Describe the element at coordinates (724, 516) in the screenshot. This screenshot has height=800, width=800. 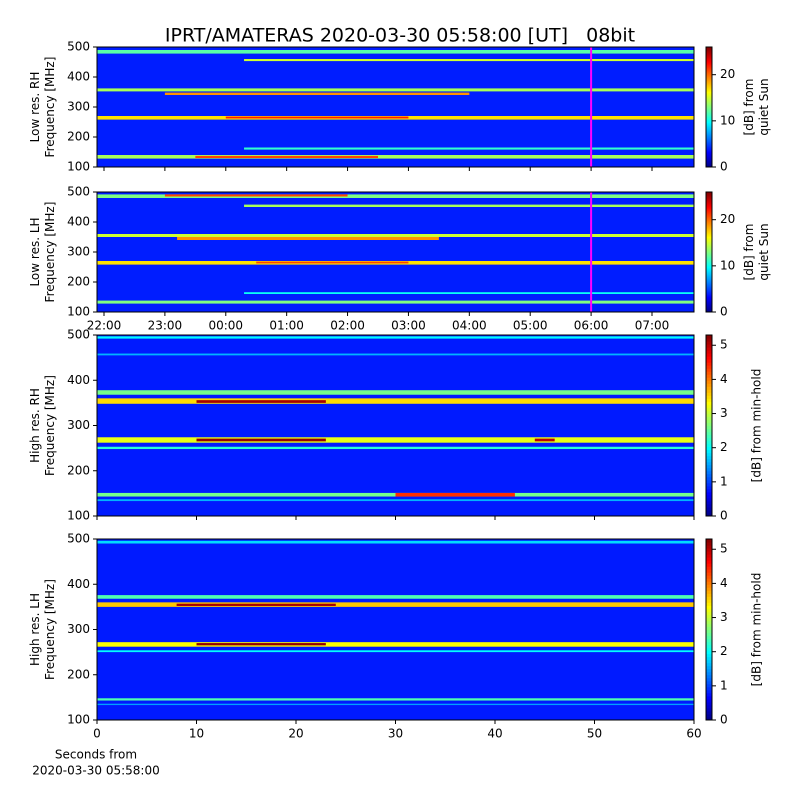
I see `colorbar-tick-label: 0` at that location.